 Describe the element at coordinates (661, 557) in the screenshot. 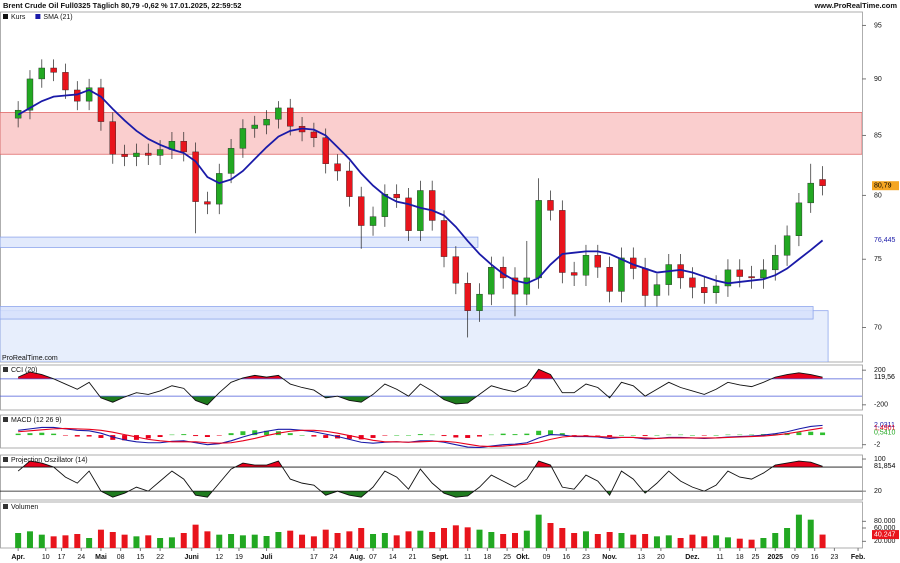

I see `x-tick-label: 20` at that location.